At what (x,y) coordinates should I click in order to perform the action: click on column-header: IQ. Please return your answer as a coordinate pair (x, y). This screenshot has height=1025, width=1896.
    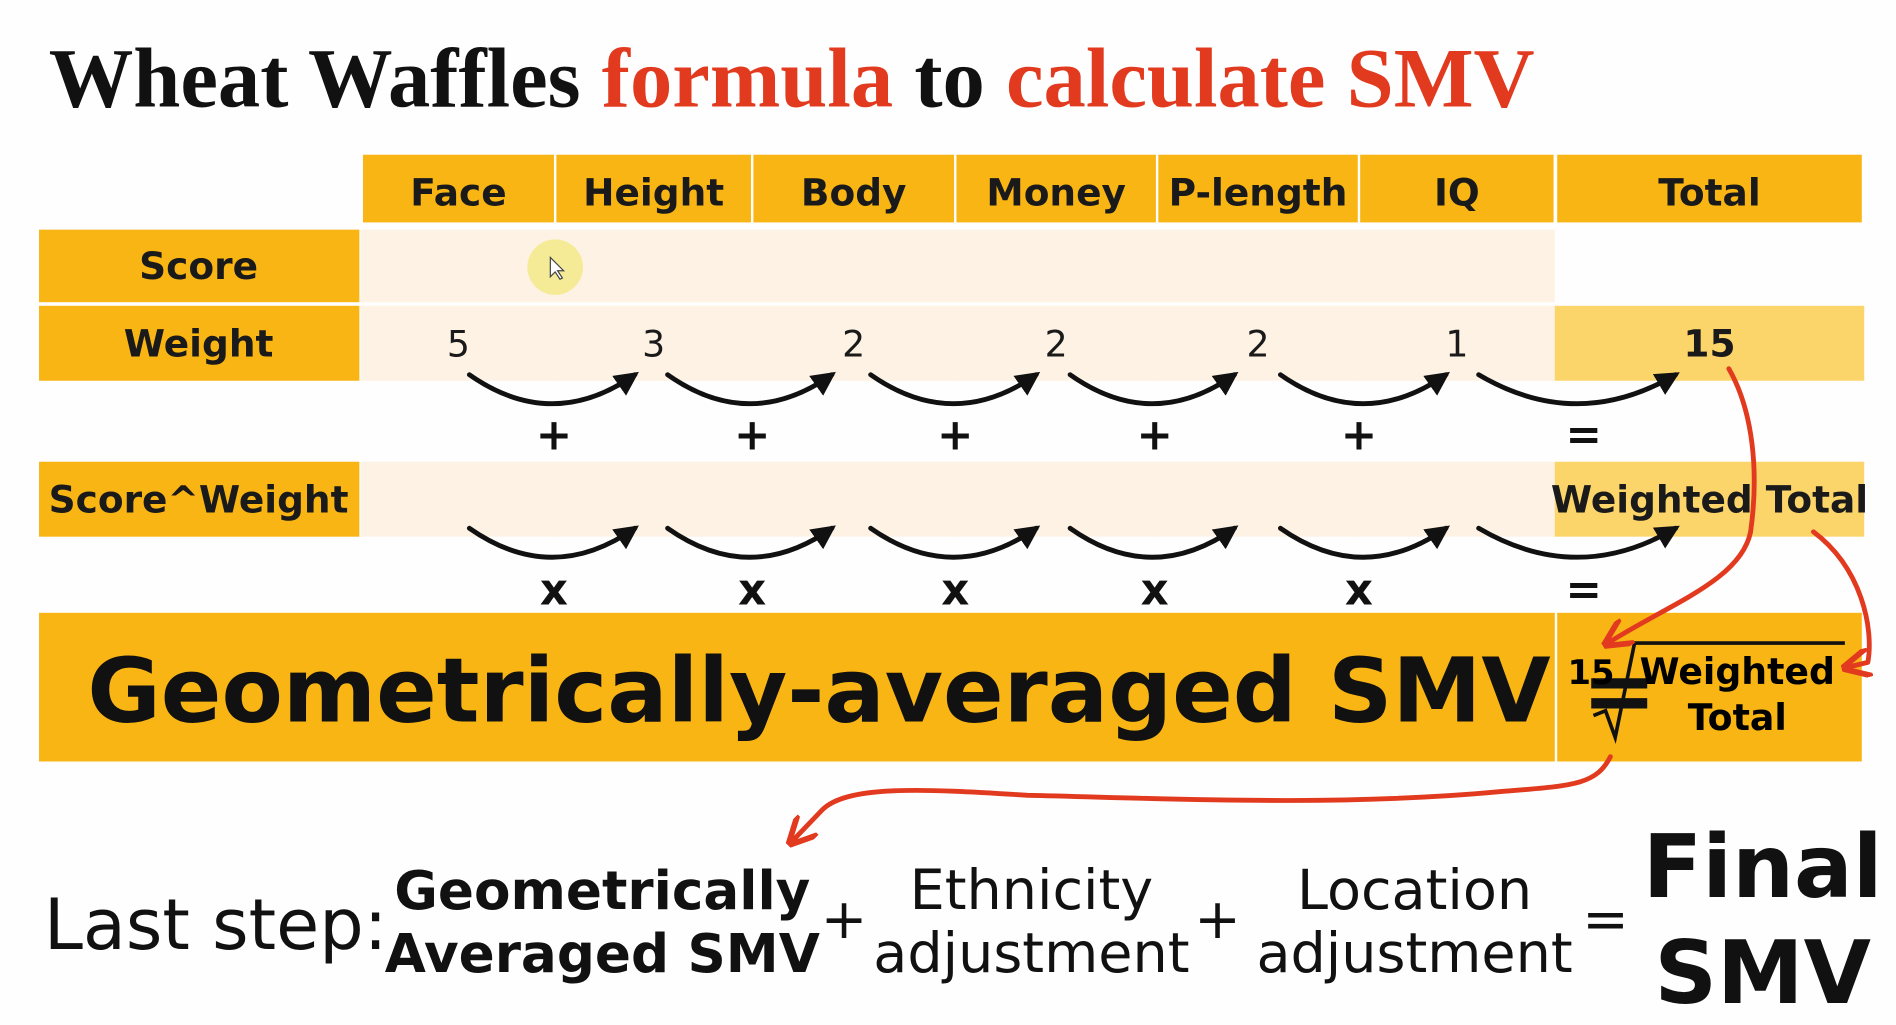
    Looking at the image, I should click on (1457, 192).